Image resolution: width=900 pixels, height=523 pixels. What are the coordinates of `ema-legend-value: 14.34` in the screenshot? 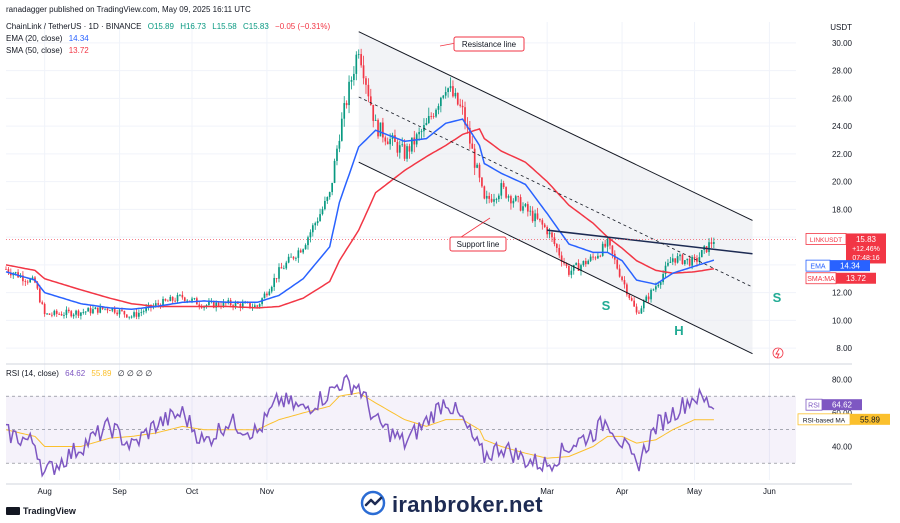 It's located at (78, 38).